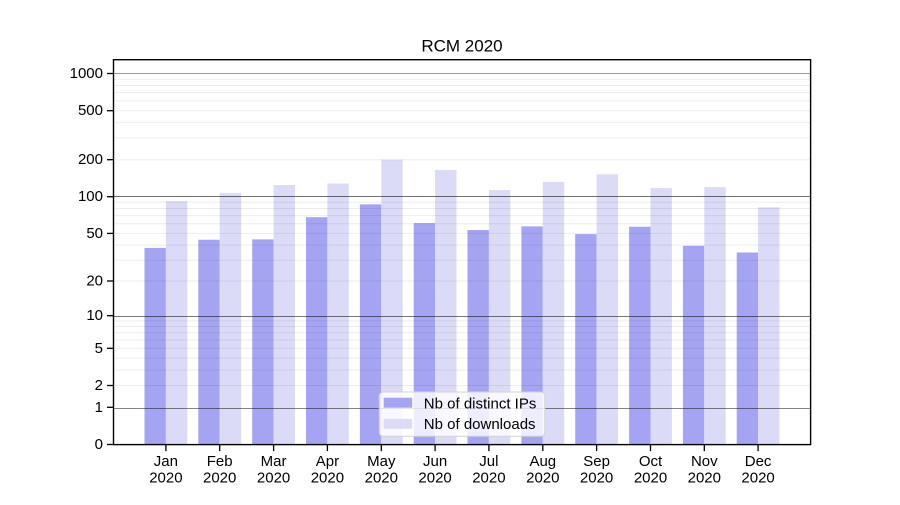  I want to click on svg-text: Mar, so click(274, 461).